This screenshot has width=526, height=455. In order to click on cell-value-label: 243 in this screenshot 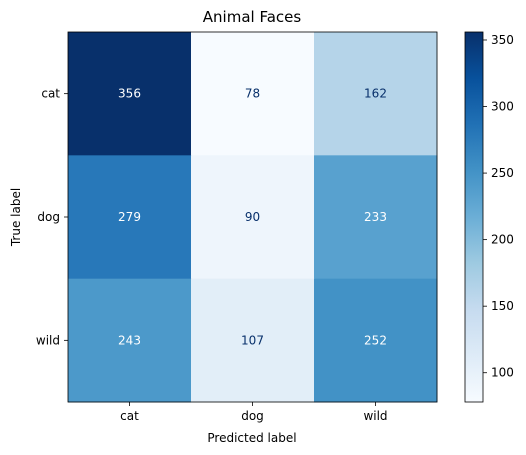, I will do `click(129, 340)`.